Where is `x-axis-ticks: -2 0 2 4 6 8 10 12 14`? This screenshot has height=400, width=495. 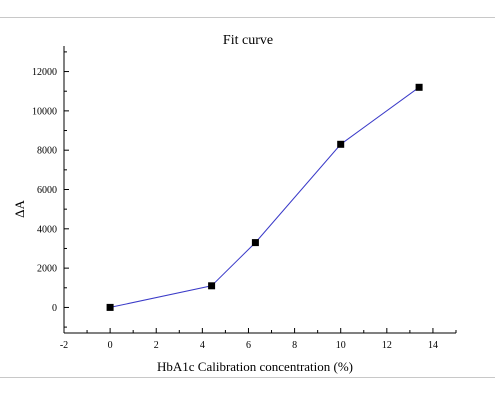 x-axis-ticks: -2 0 2 4 6 8 10 12 14 is located at coordinates (258, 339).